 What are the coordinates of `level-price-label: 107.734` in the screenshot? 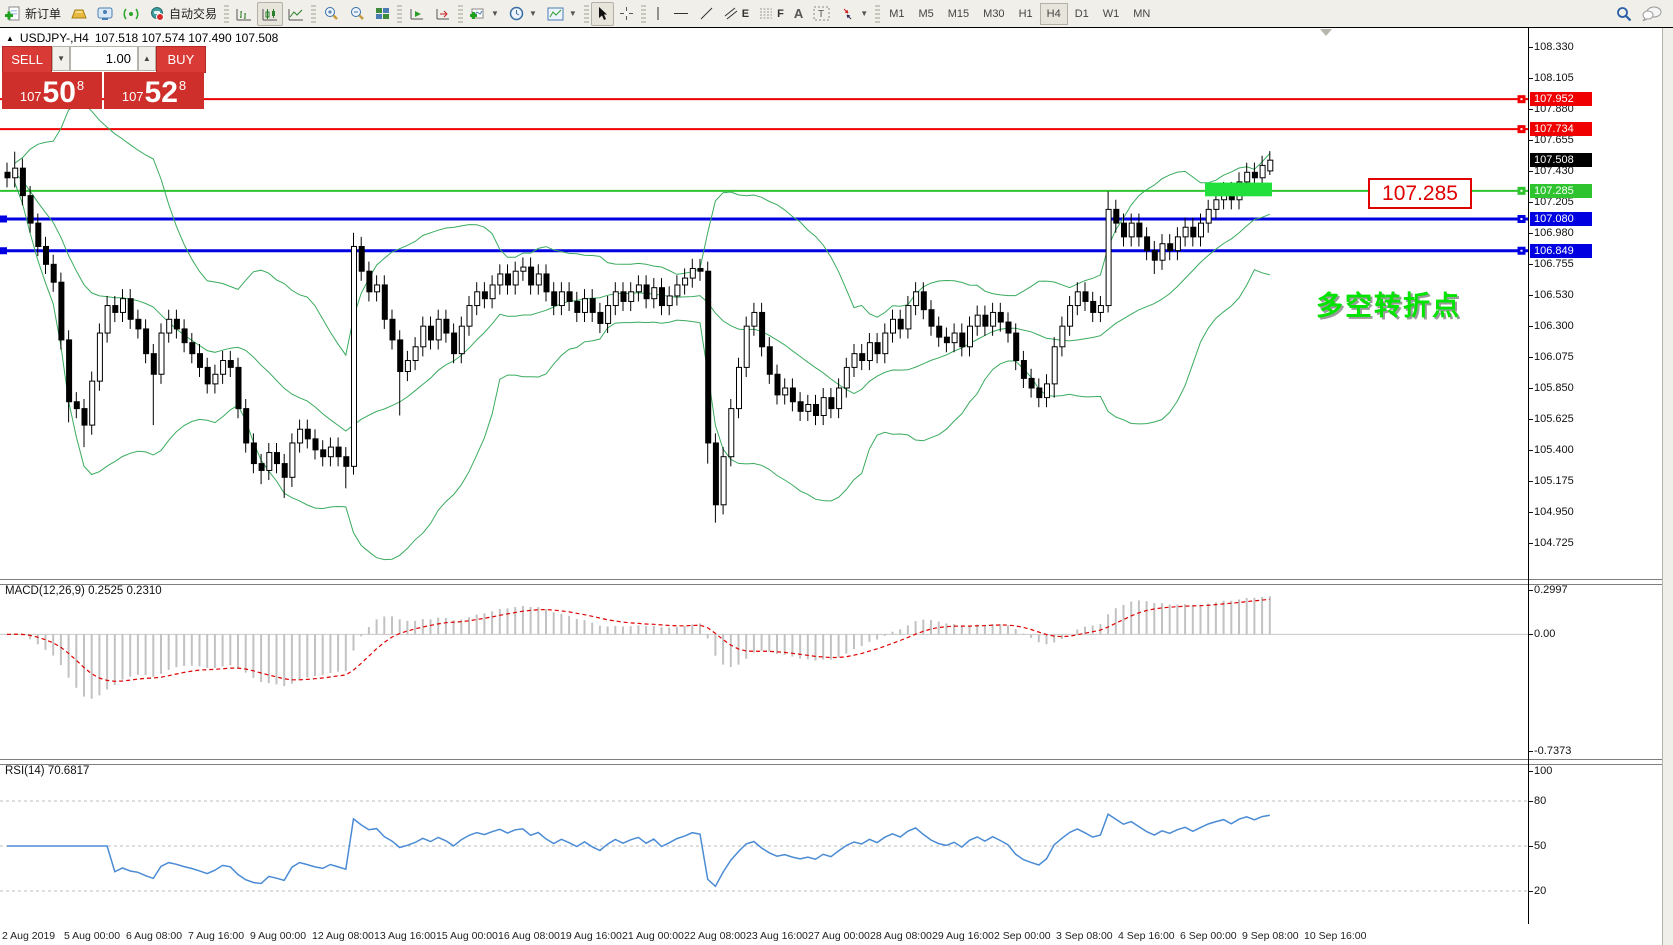 It's located at (1561, 129).